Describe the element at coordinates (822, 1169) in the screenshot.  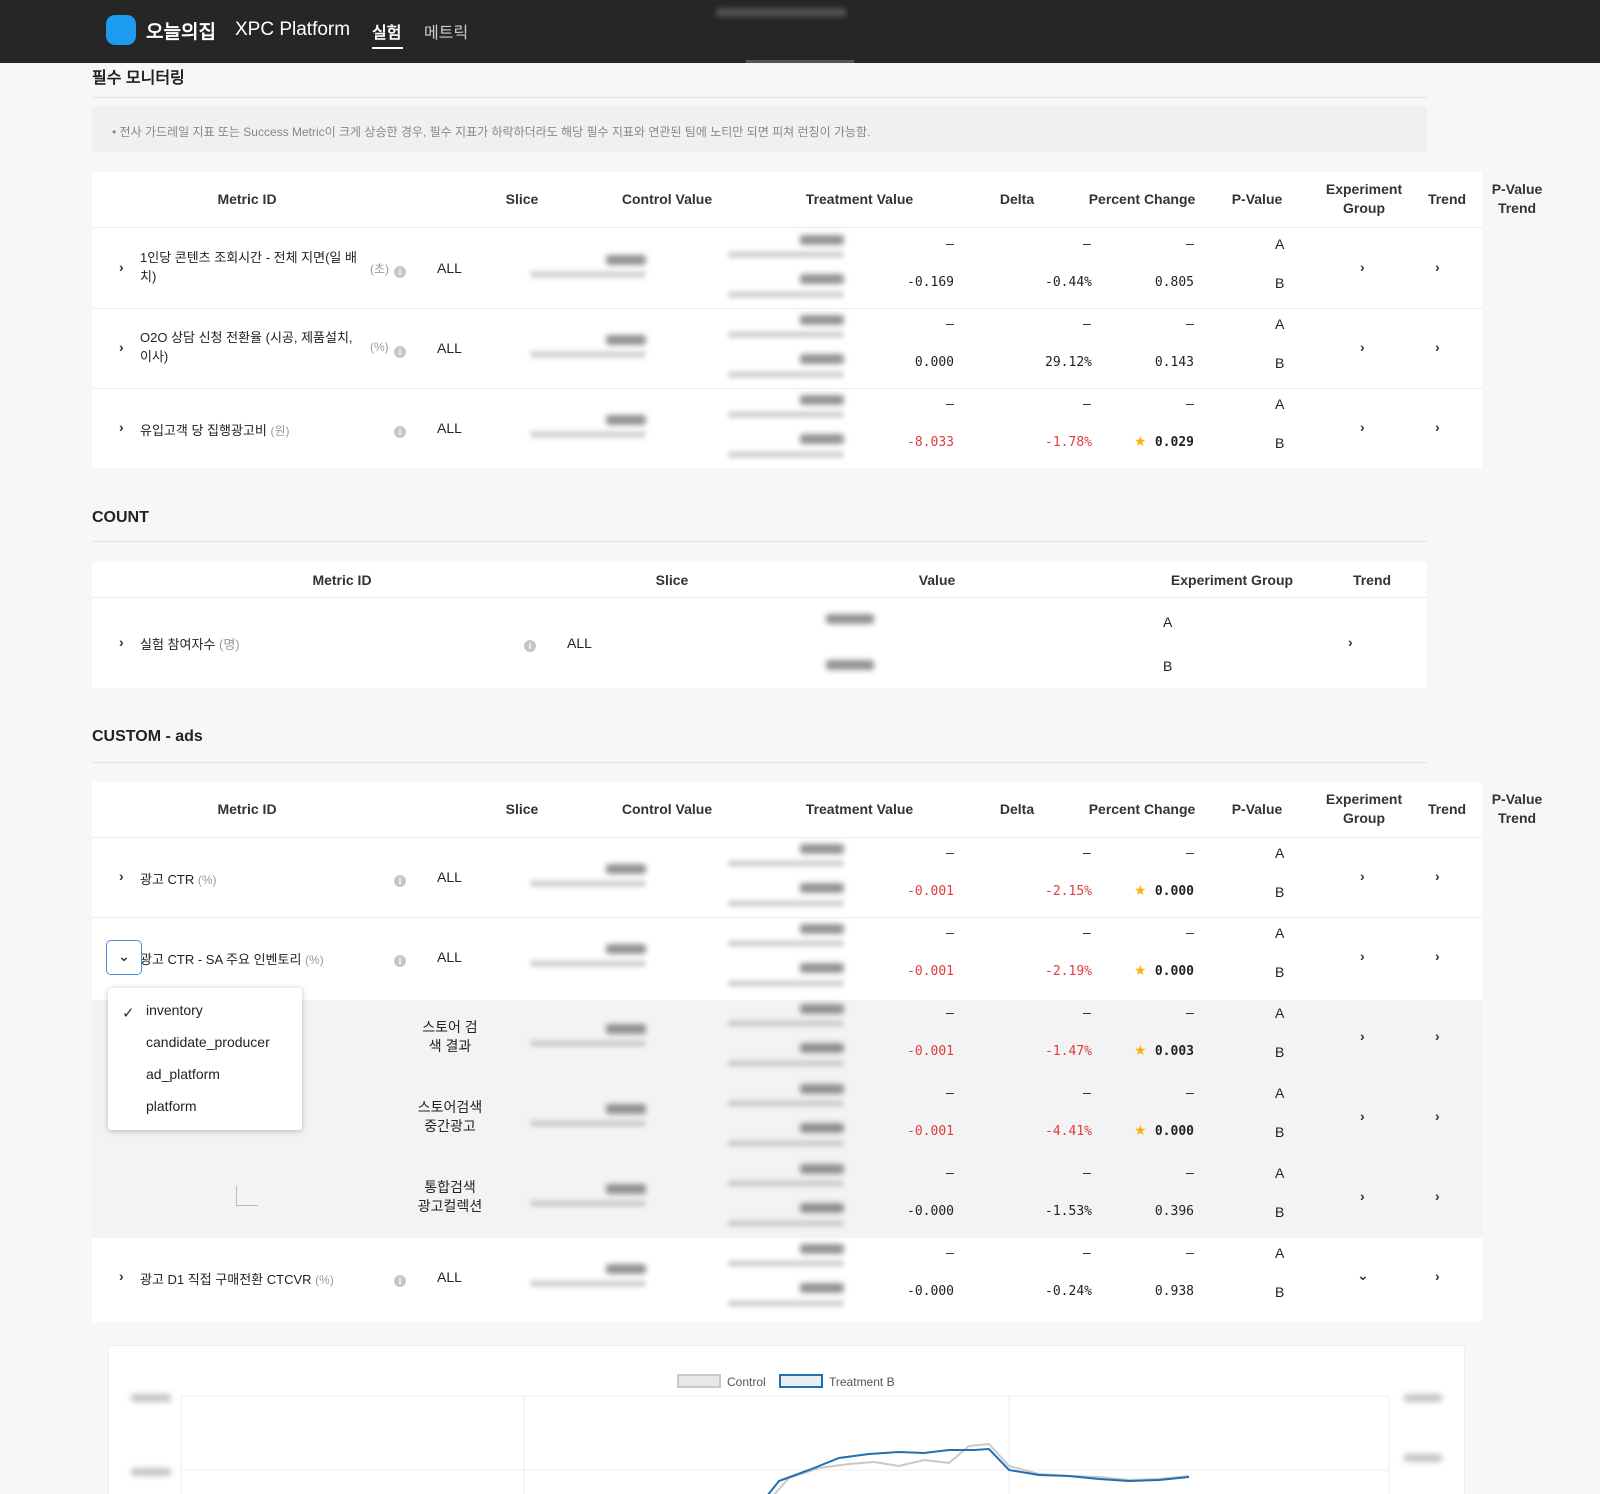
I see `redacted-treatment-value-a` at that location.